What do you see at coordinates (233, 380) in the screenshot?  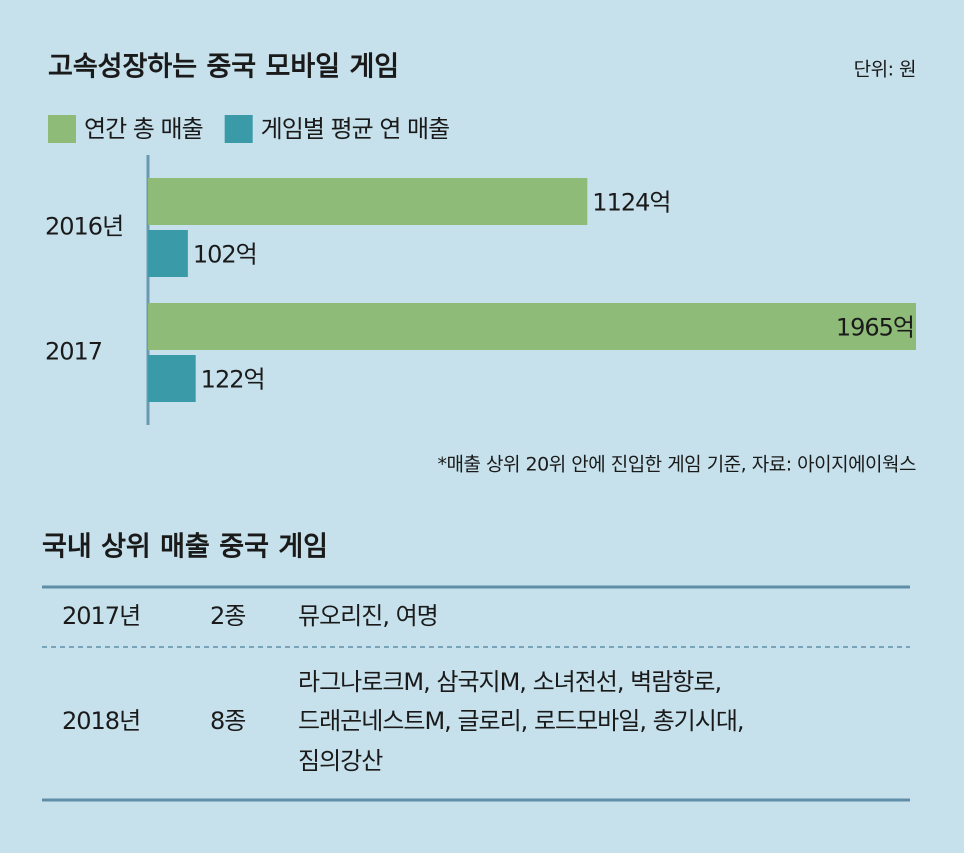 I see `value-label: 122억` at bounding box center [233, 380].